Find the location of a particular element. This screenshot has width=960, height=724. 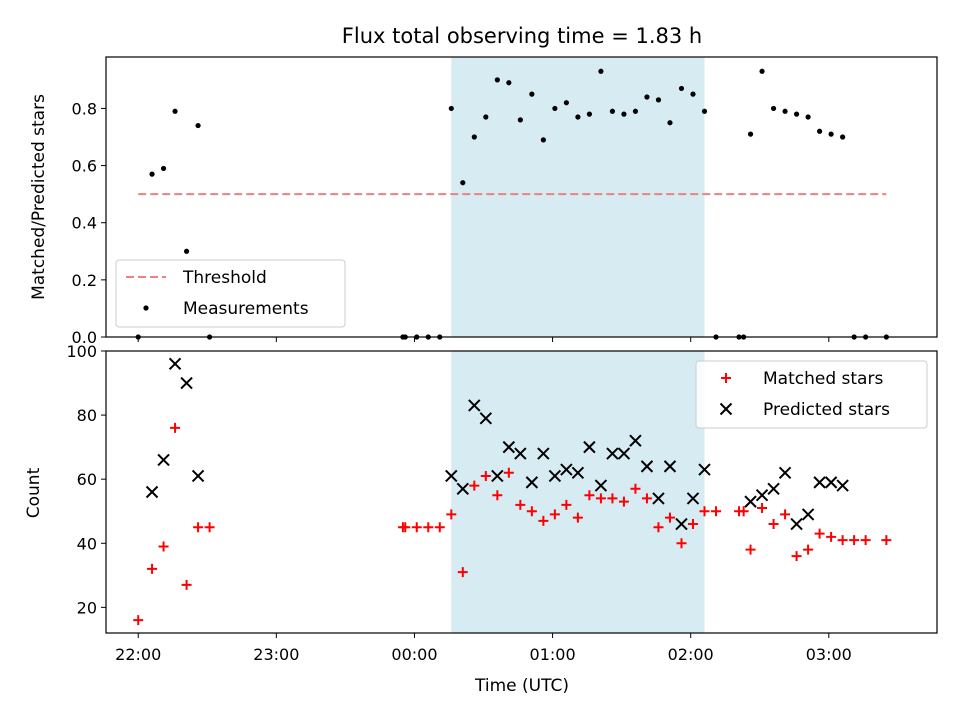

bottom-y-tick-label: 60 is located at coordinates (87, 479).